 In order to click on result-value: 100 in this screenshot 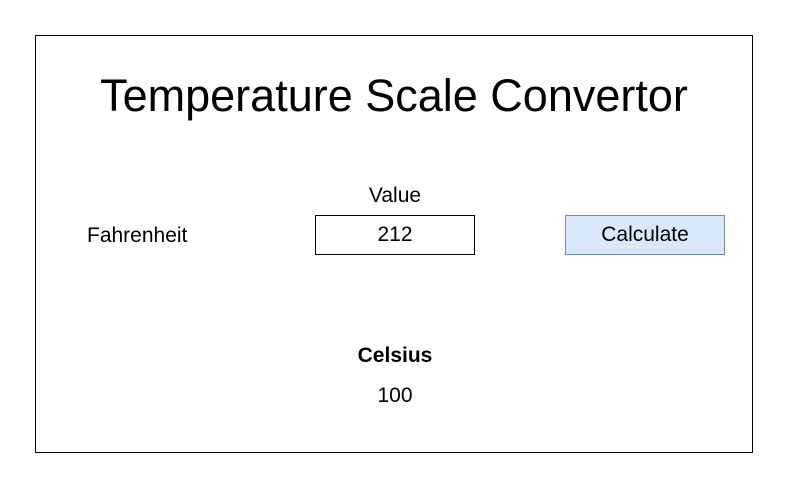, I will do `click(395, 395)`.